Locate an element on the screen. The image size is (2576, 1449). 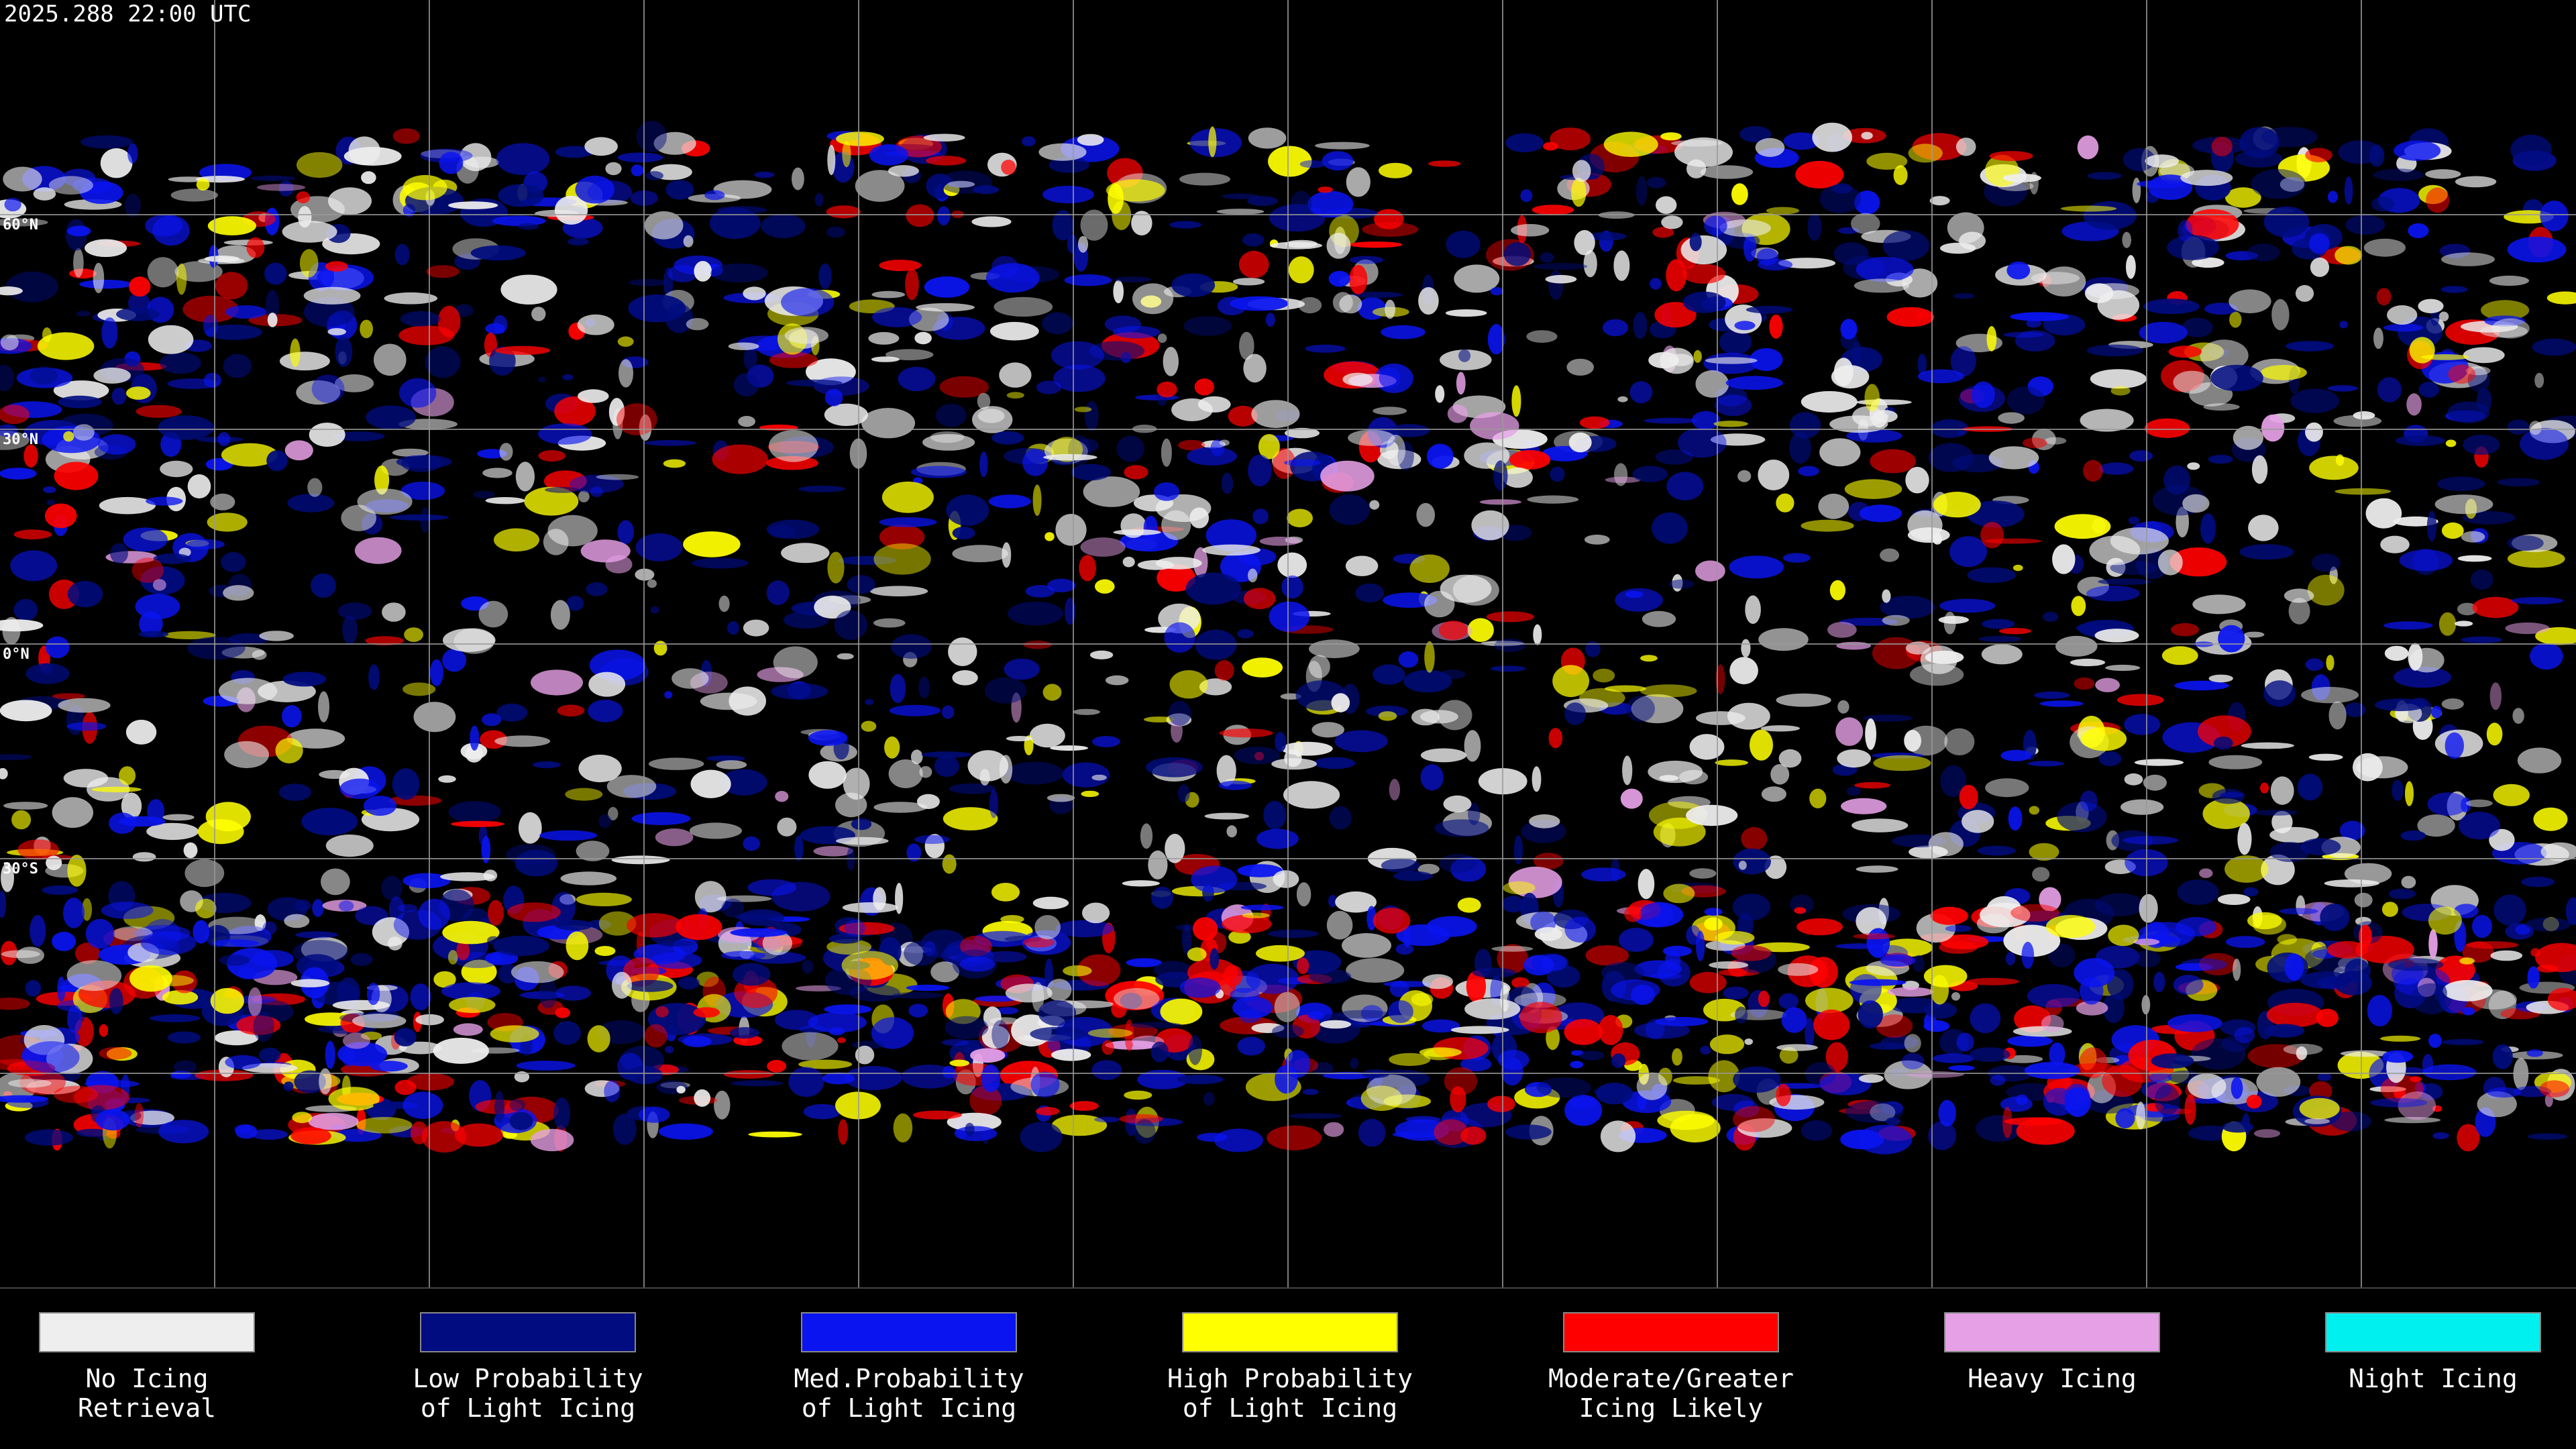
legend-swatch is located at coordinates (1671, 1332).